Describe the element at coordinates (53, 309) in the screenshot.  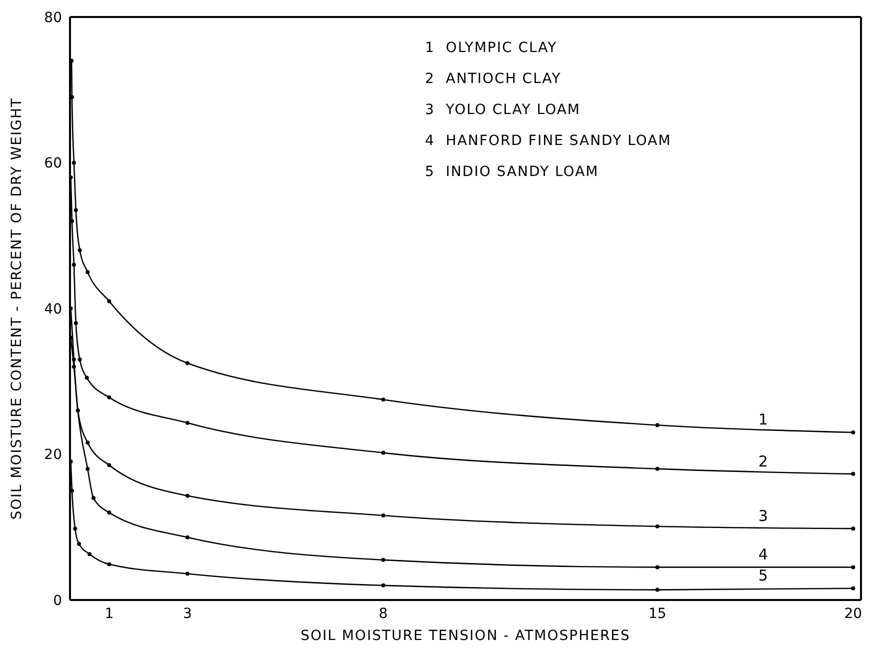
I see `y-tick-label: 40` at that location.